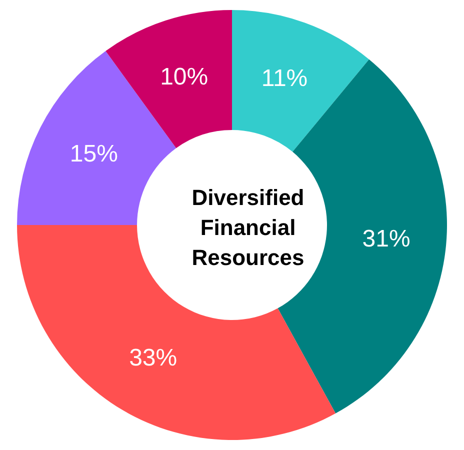  What do you see at coordinates (184, 77) in the screenshot?
I see `data-label: 10%` at bounding box center [184, 77].